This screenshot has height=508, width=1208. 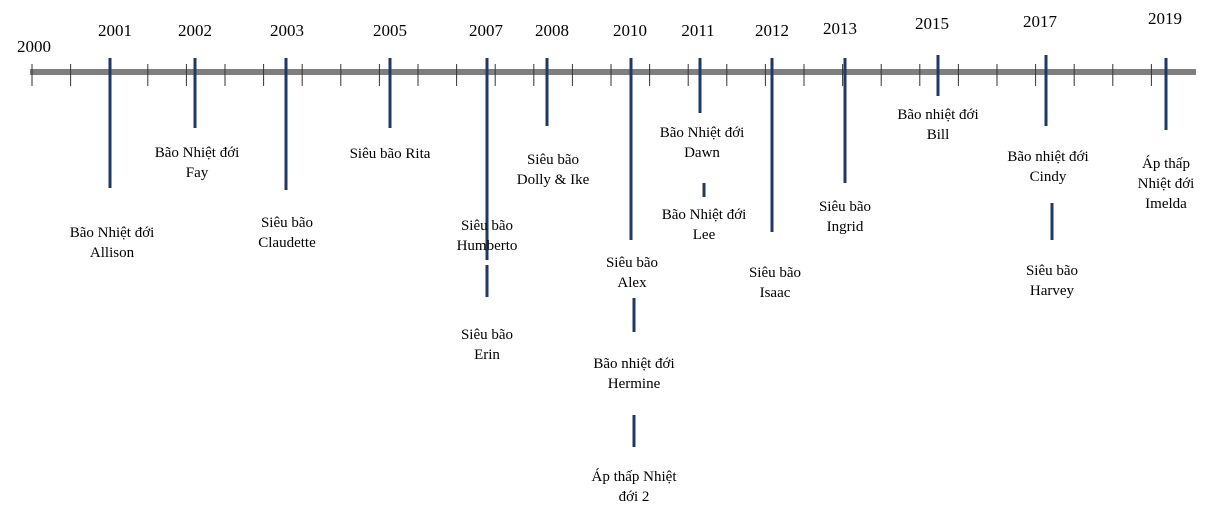 I want to click on storm-label: Siêu bão Alex, so click(x=632, y=273).